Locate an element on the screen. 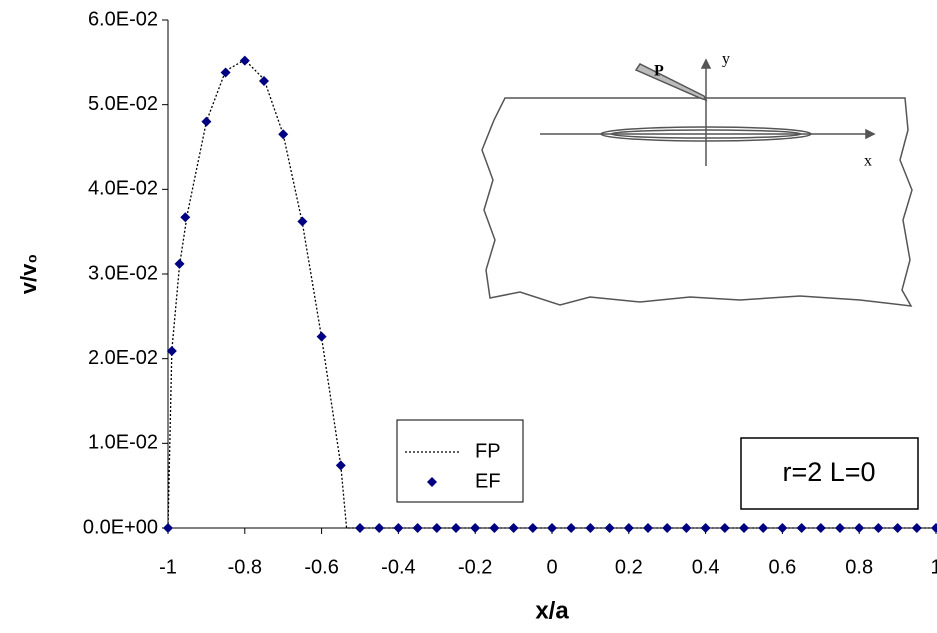 The height and width of the screenshot is (633, 937). x-tick-label: 0.6 is located at coordinates (782, 567).